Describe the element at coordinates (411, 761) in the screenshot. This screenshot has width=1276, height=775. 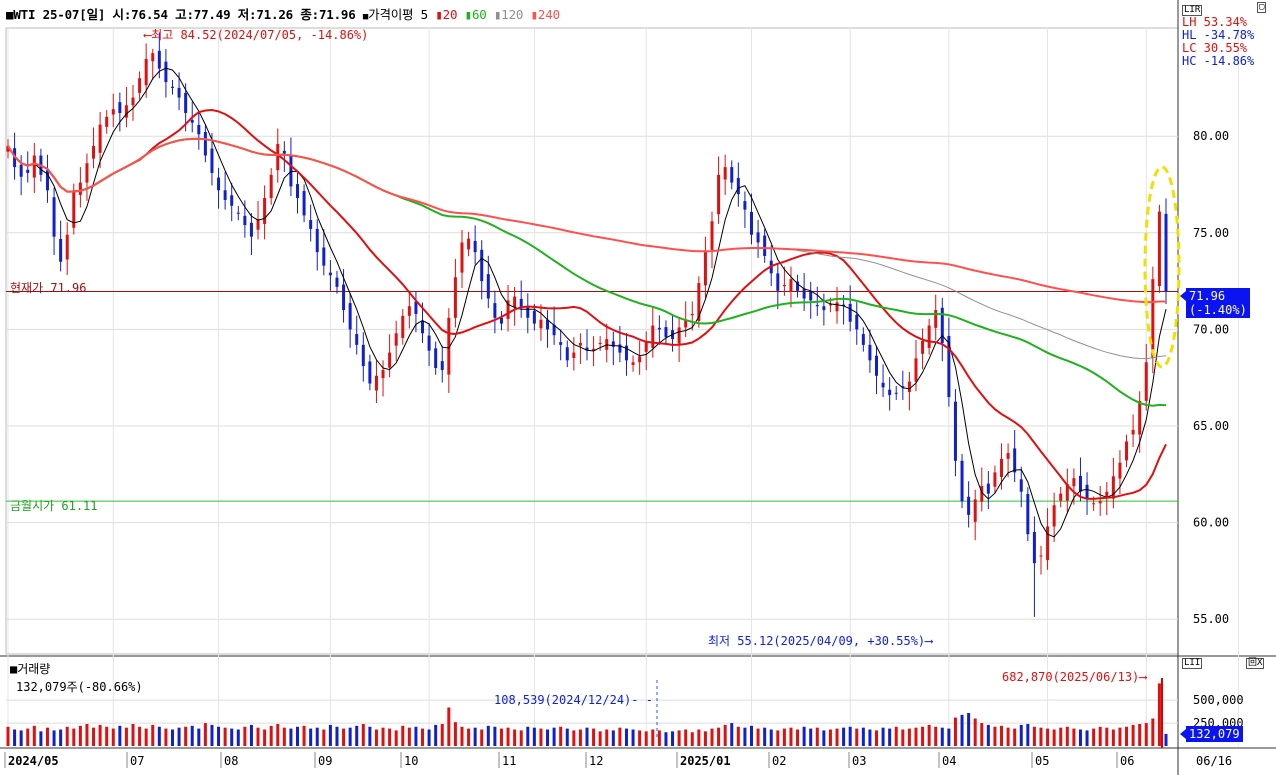
I see `x-axis-label: 10` at that location.